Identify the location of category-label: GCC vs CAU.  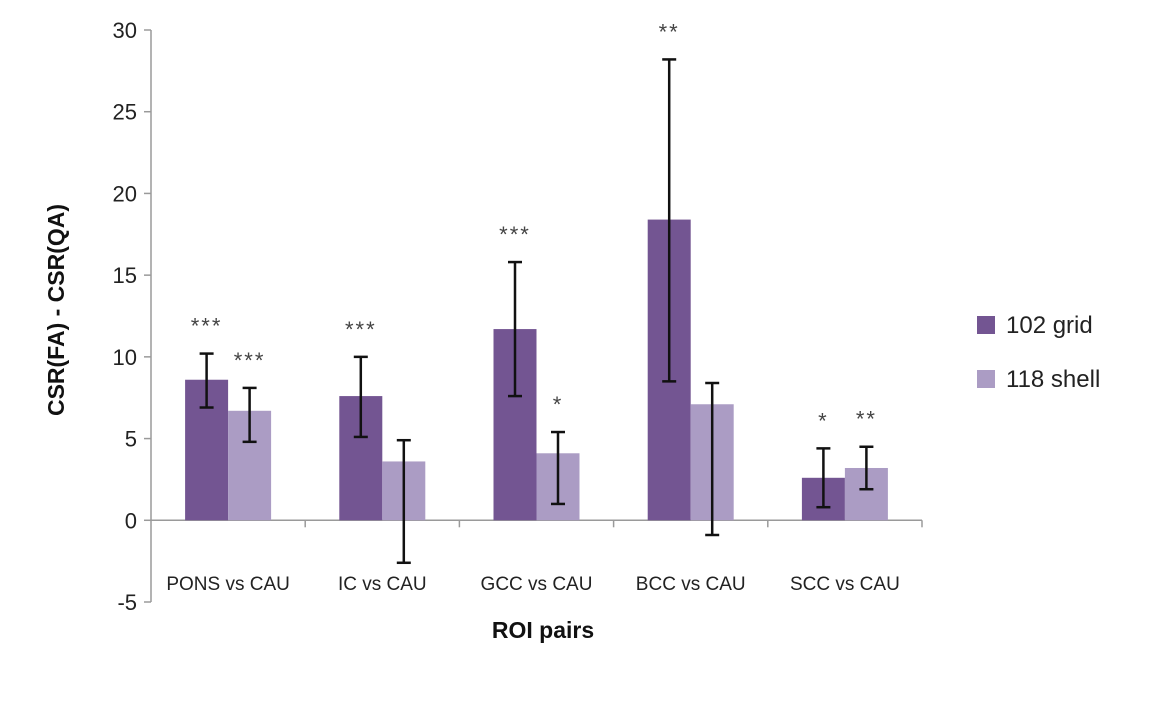
(537, 584).